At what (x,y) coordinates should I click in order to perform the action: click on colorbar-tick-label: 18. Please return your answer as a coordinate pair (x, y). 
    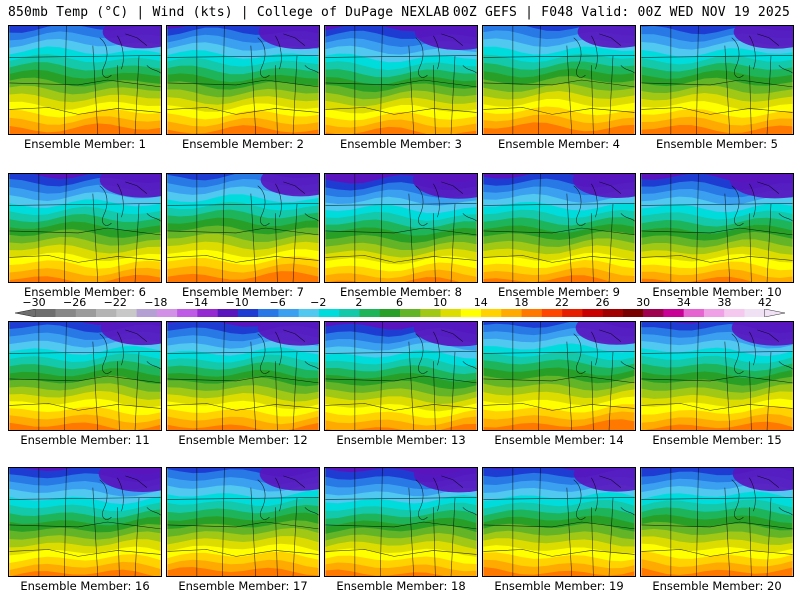
    Looking at the image, I should click on (521, 302).